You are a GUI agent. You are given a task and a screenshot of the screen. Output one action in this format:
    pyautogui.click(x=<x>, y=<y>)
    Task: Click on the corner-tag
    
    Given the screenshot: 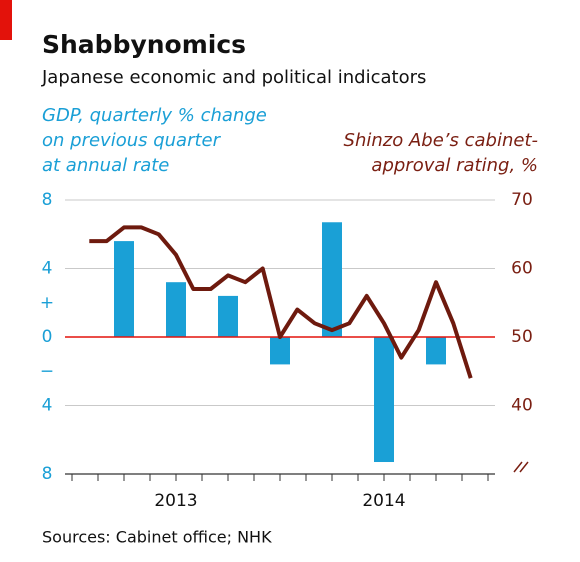 What is the action you would take?
    pyautogui.click(x=6, y=20)
    